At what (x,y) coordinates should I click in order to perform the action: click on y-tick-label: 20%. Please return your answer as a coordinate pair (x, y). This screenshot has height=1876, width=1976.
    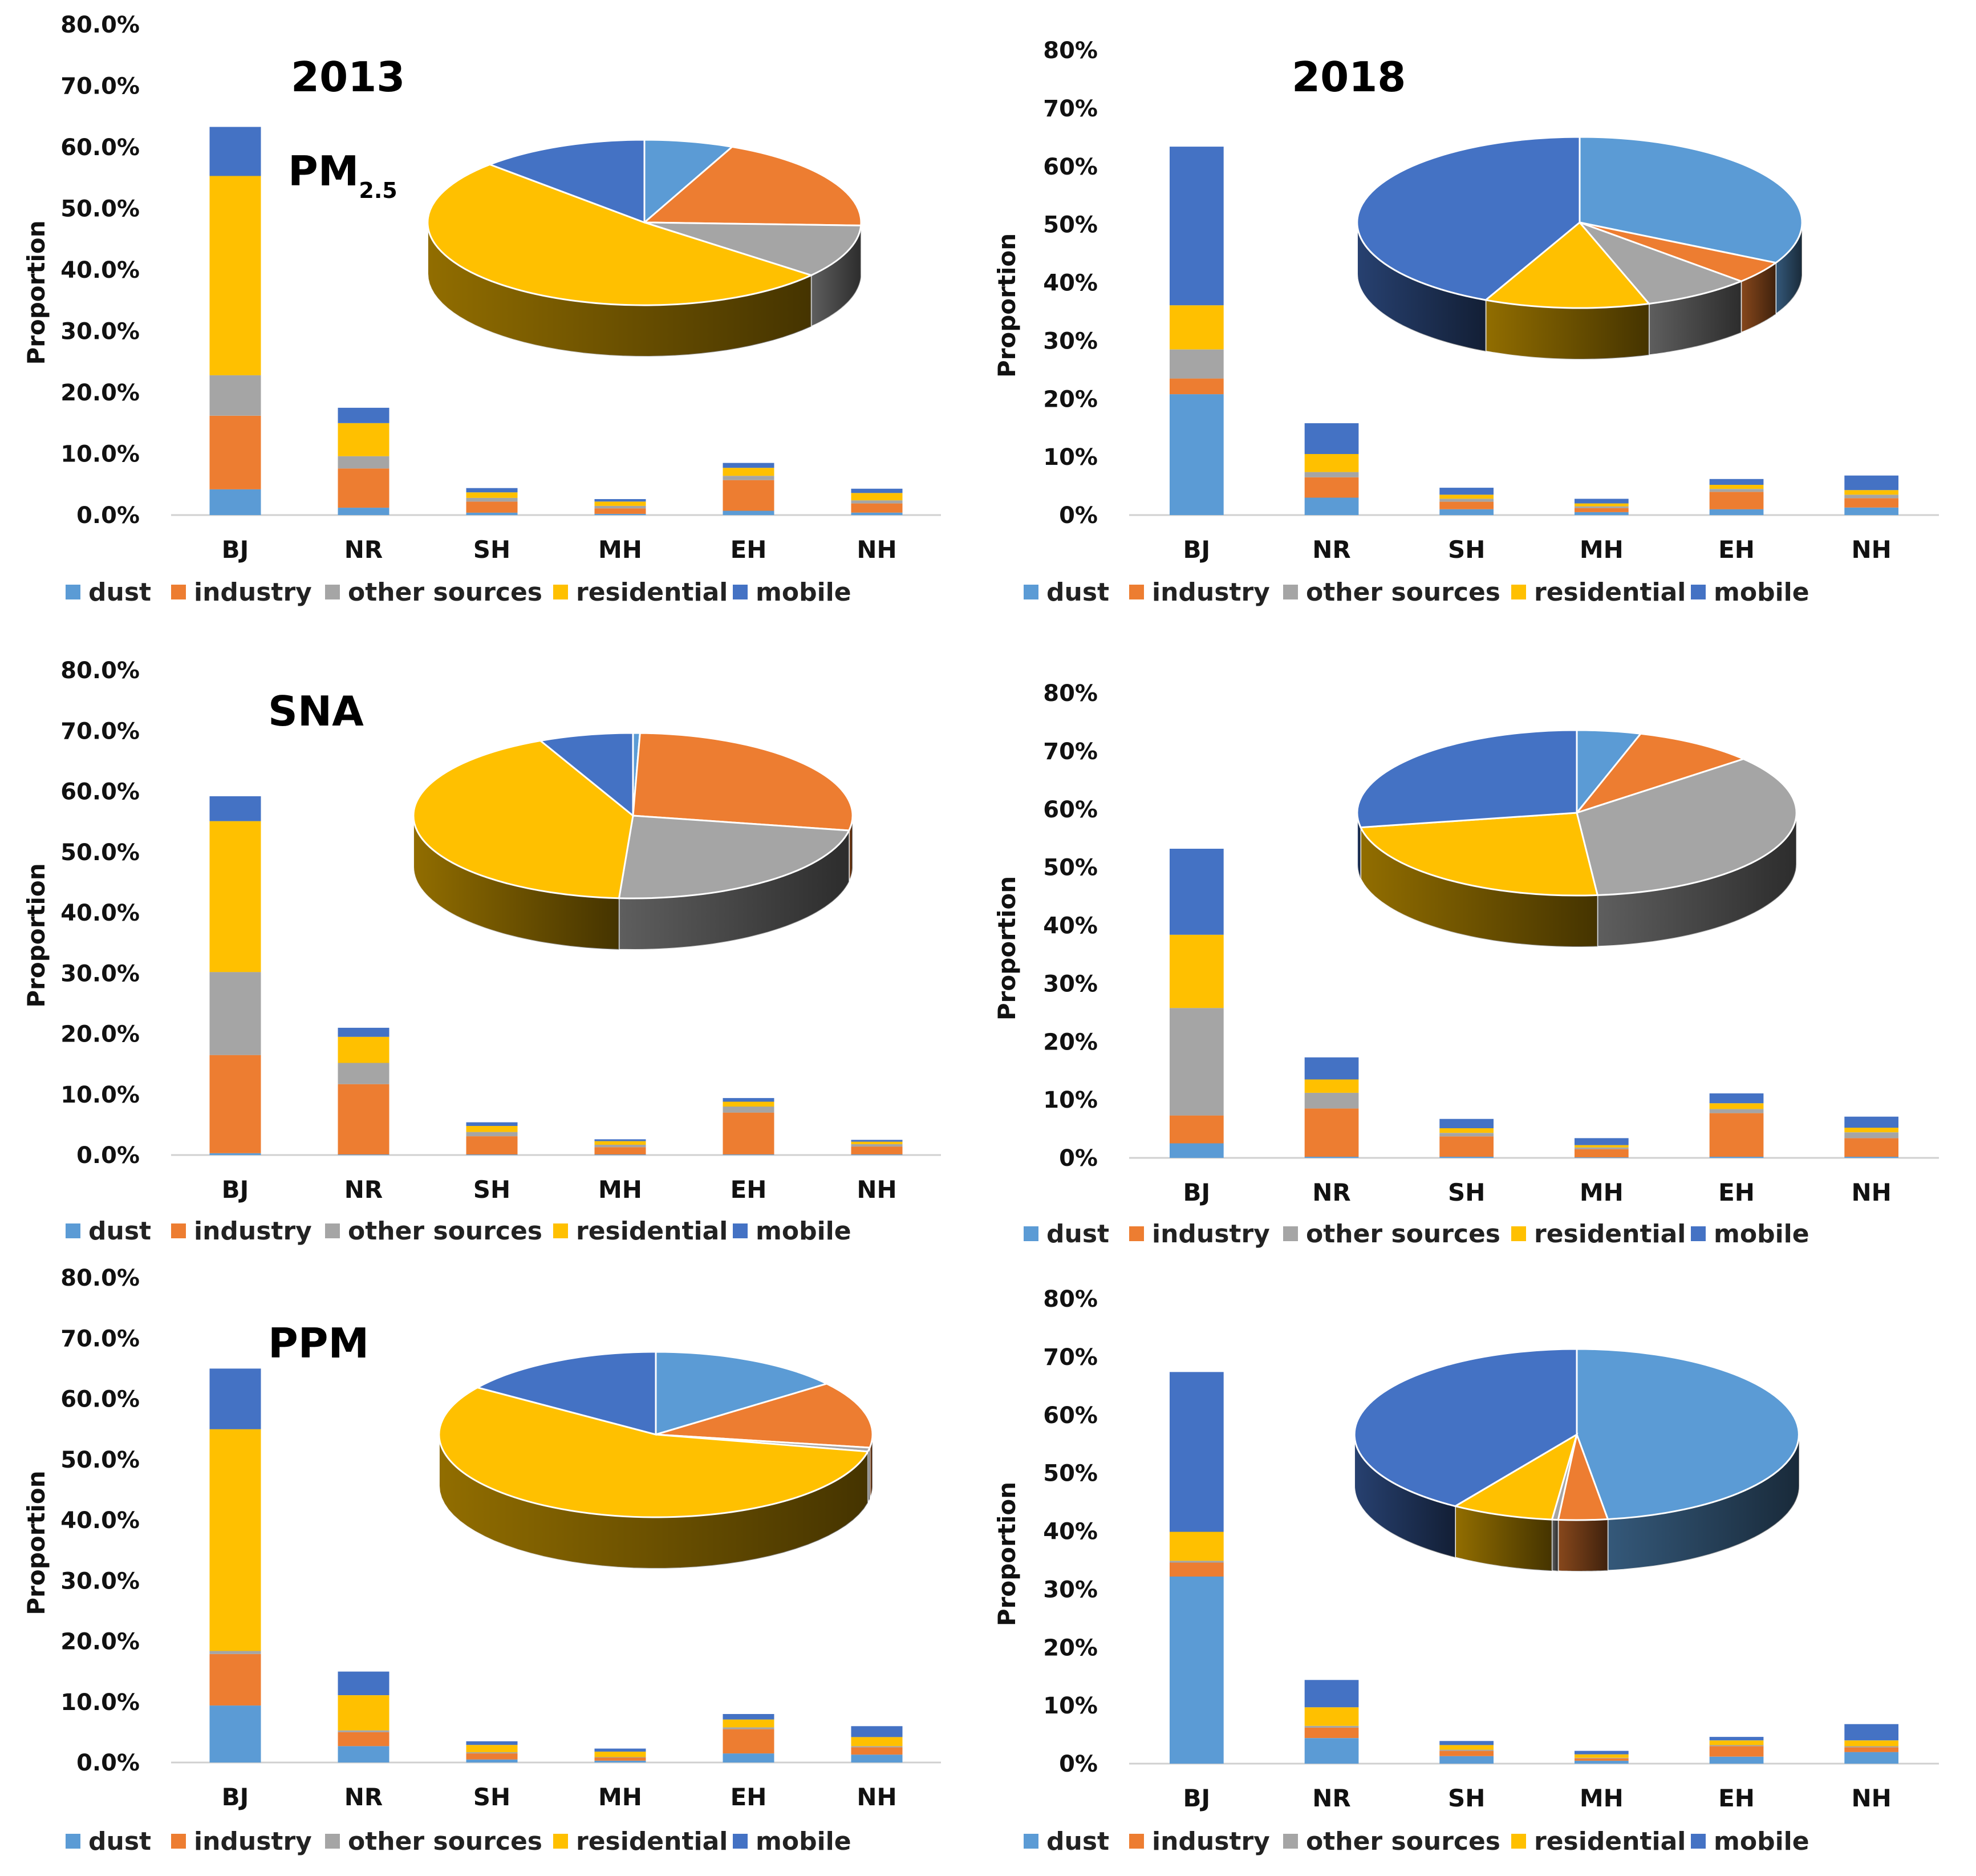
    Looking at the image, I should click on (1070, 1042).